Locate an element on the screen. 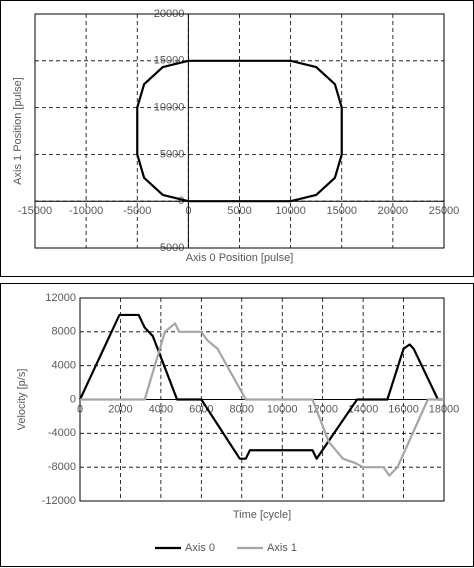  x-tick-label: -5000 is located at coordinates (137, 211).